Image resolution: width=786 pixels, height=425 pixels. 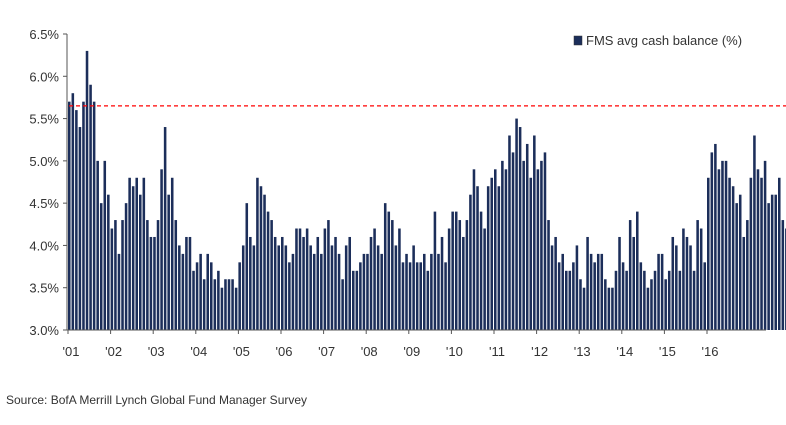 I want to click on x-tick-label: '05, so click(x=241, y=351).